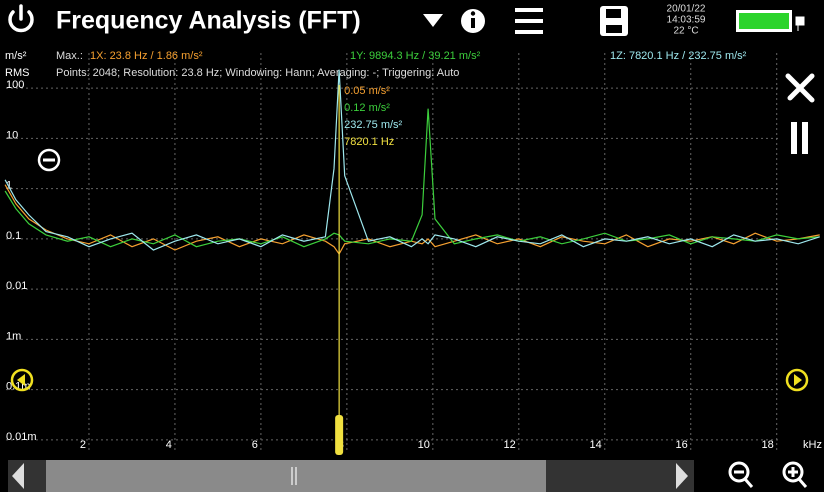  Describe the element at coordinates (800, 88) in the screenshot. I see `settings-button` at that location.